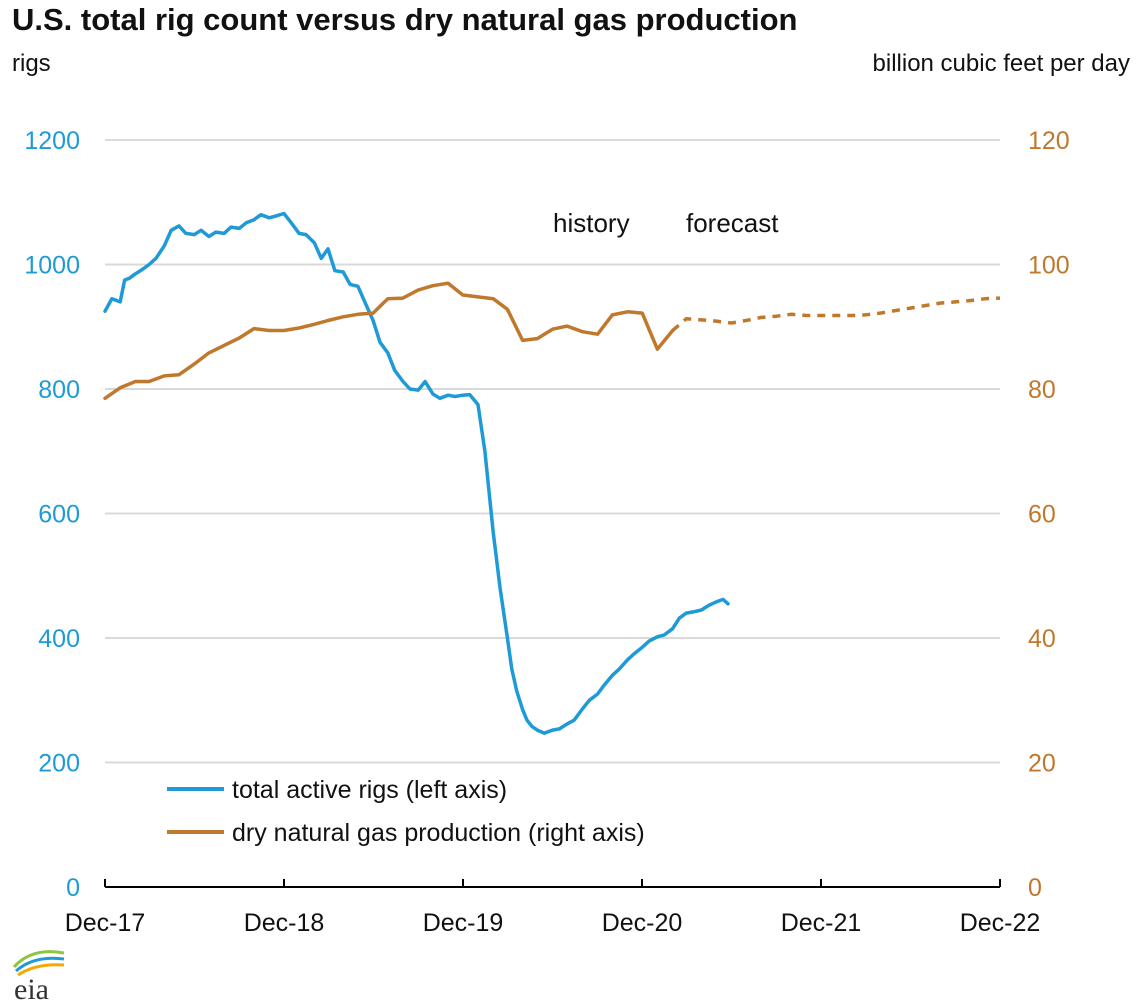  What do you see at coordinates (1049, 141) in the screenshot?
I see `right-axis-tick-label: 120` at bounding box center [1049, 141].